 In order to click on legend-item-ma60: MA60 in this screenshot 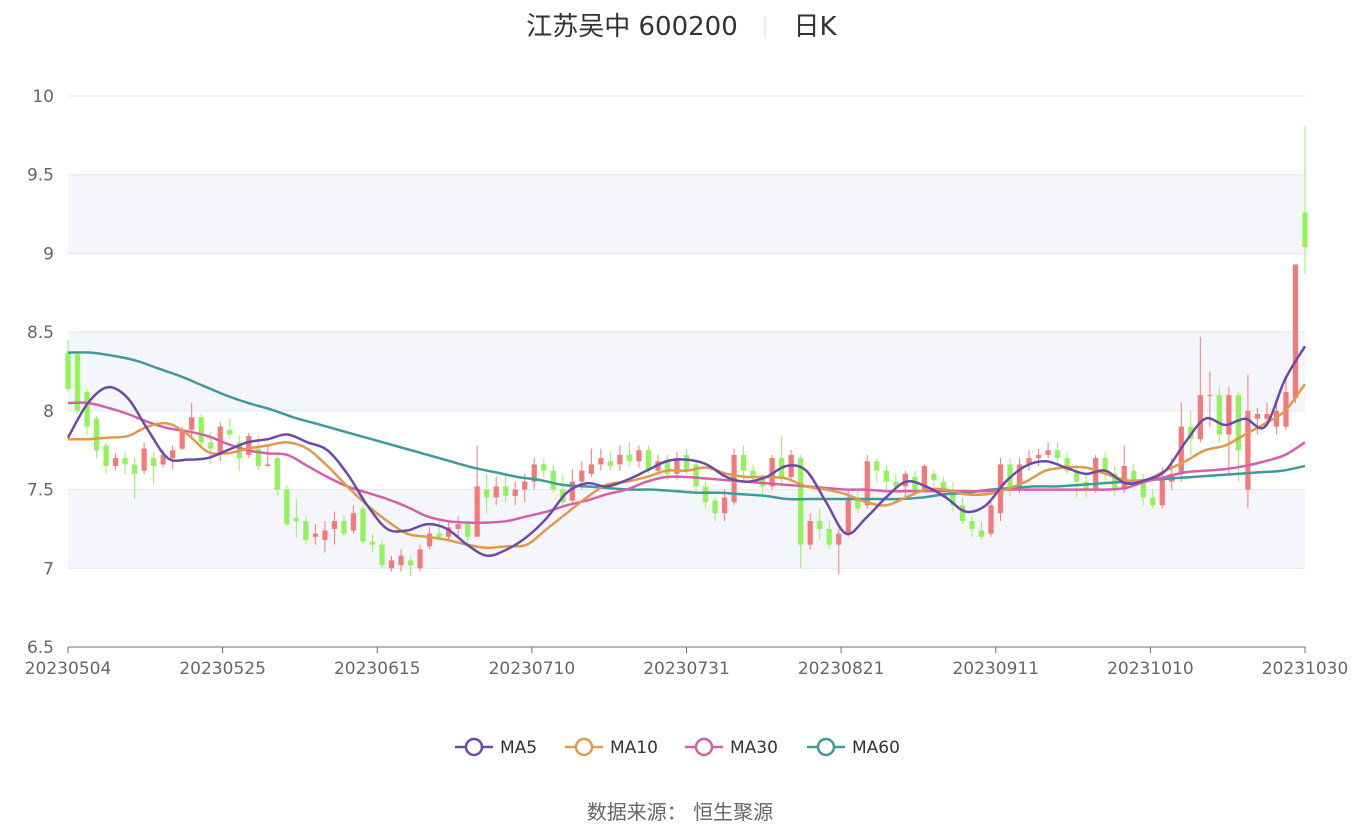, I will do `click(853, 747)`.